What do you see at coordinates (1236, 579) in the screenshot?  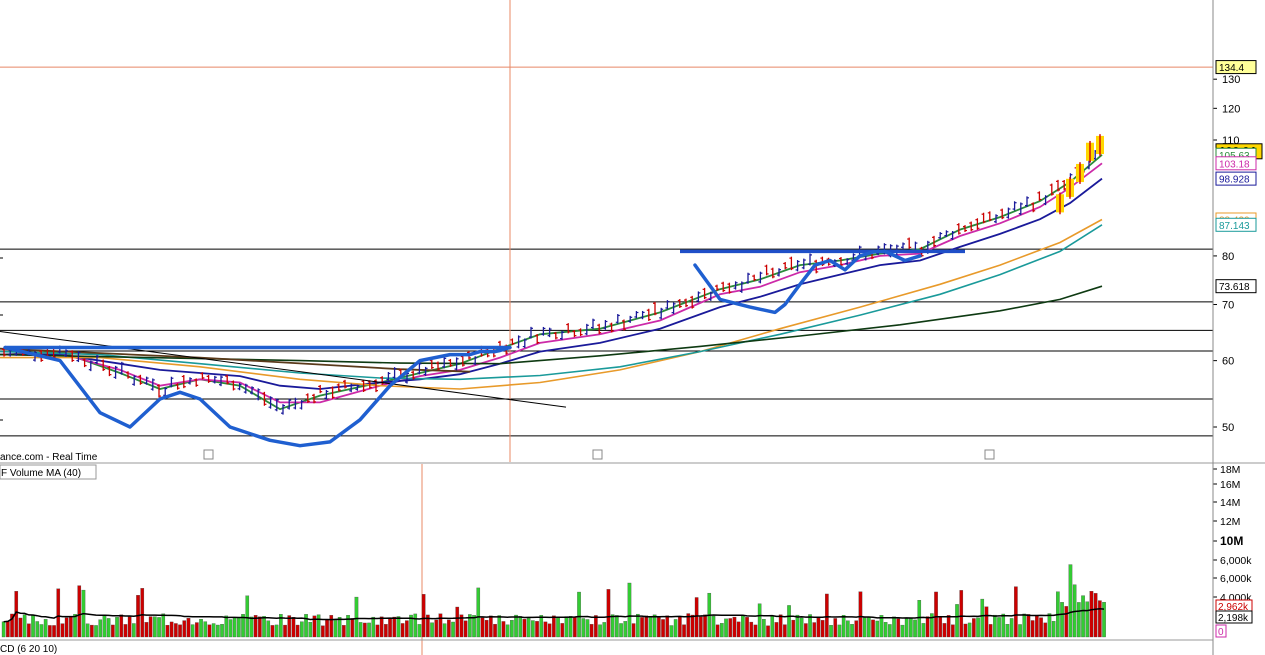 I see `volume-tick-label: 6,000k` at bounding box center [1236, 579].